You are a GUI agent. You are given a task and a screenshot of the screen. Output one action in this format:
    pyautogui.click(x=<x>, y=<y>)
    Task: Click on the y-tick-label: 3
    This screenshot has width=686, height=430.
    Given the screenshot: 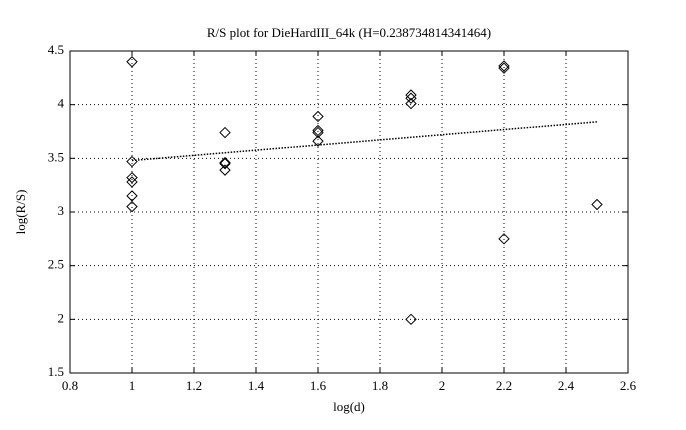 What is the action you would take?
    pyautogui.click(x=61, y=210)
    